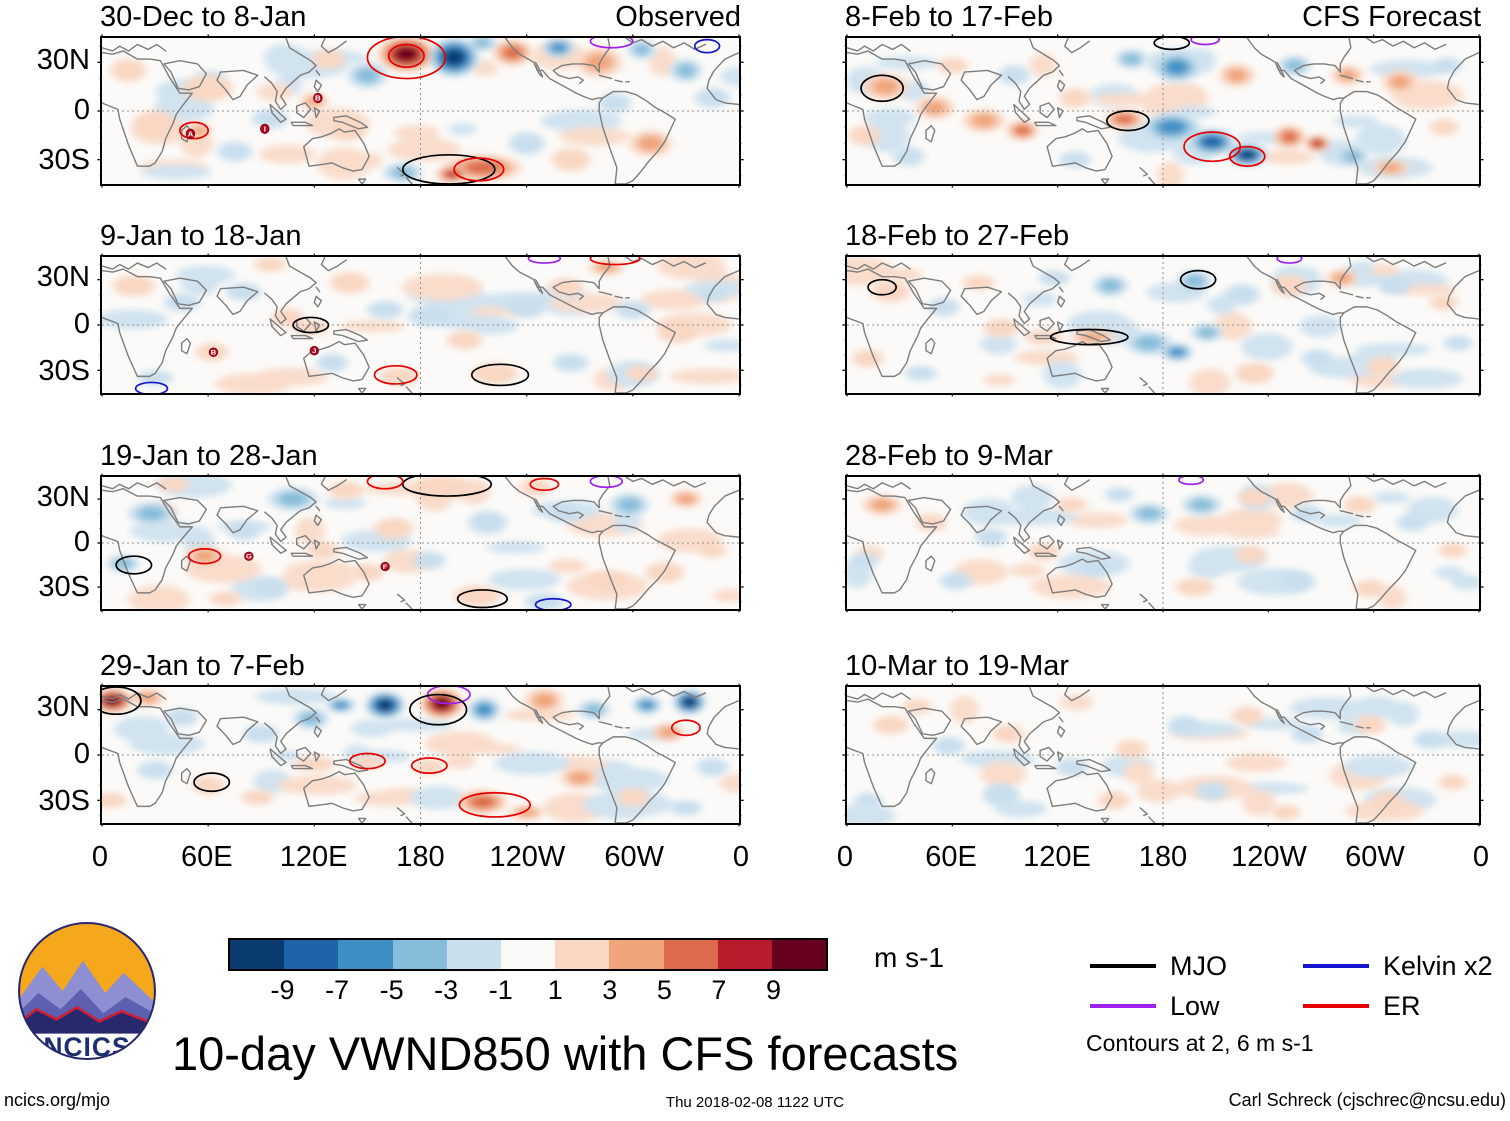  I want to click on logo-ridge-line, so click(87, 1016).